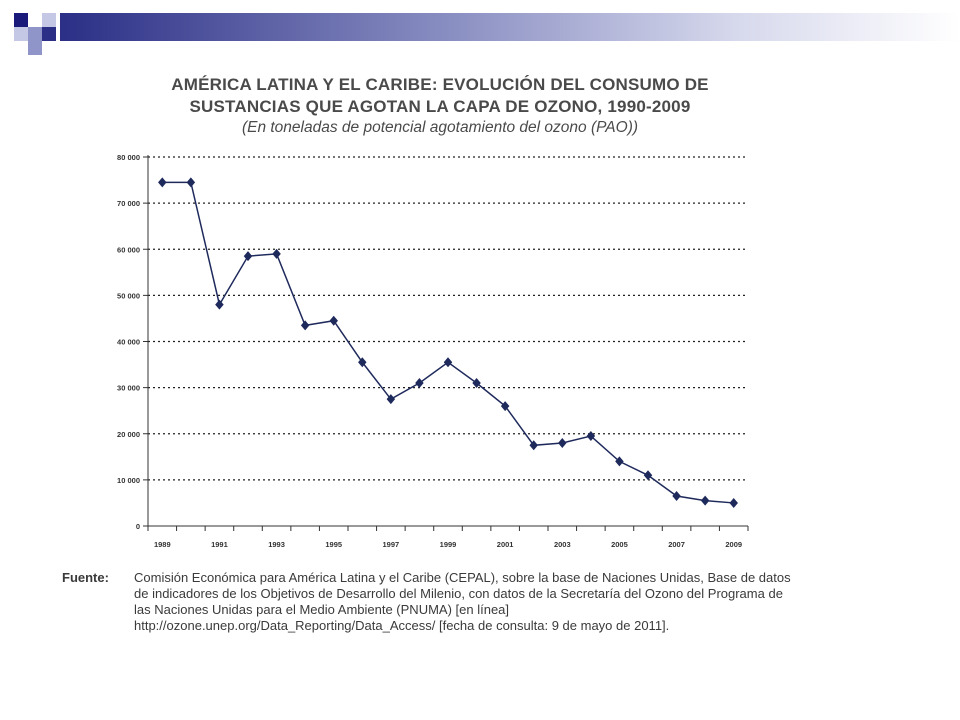 The height and width of the screenshot is (720, 960). I want to click on y-tick-label: 40 000, so click(128, 342).